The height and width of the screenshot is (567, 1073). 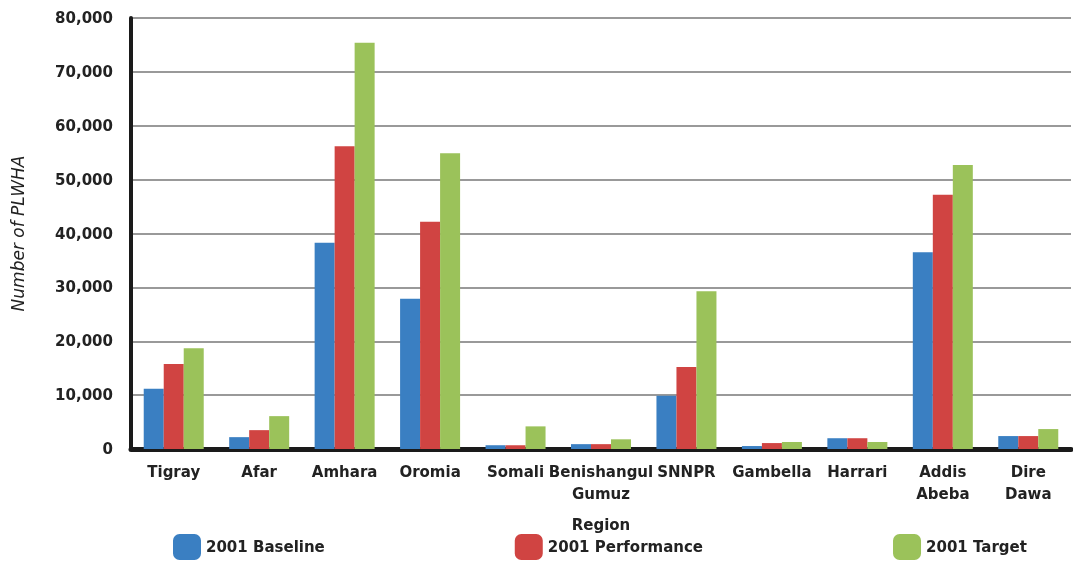 What do you see at coordinates (515, 472) in the screenshot?
I see `x-tick-label: Somali` at bounding box center [515, 472].